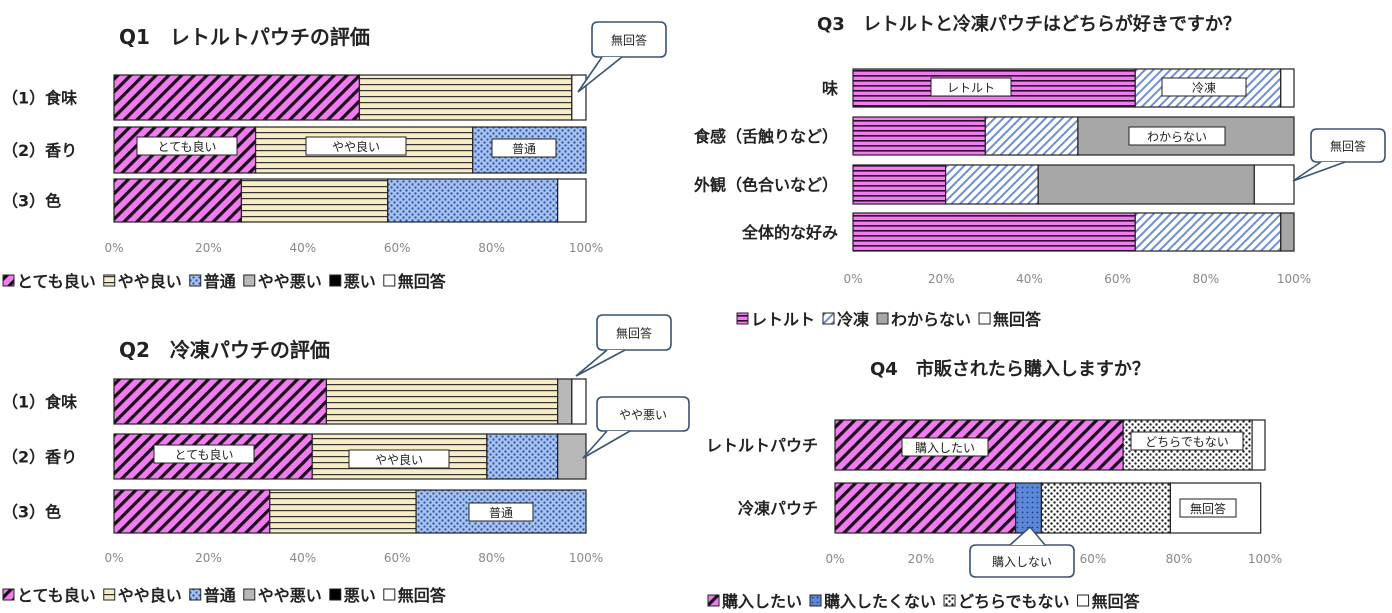 The image size is (1392, 613). What do you see at coordinates (56, 595) in the screenshot?
I see `q2-legend-label: とても良い` at bounding box center [56, 595].